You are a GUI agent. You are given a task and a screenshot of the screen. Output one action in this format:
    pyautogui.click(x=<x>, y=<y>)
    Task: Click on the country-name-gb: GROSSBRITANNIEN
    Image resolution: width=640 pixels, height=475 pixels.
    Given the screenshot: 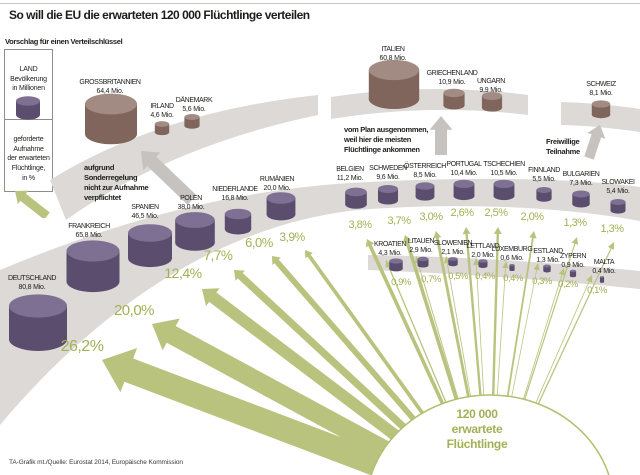 What is the action you would take?
    pyautogui.click(x=110, y=82)
    